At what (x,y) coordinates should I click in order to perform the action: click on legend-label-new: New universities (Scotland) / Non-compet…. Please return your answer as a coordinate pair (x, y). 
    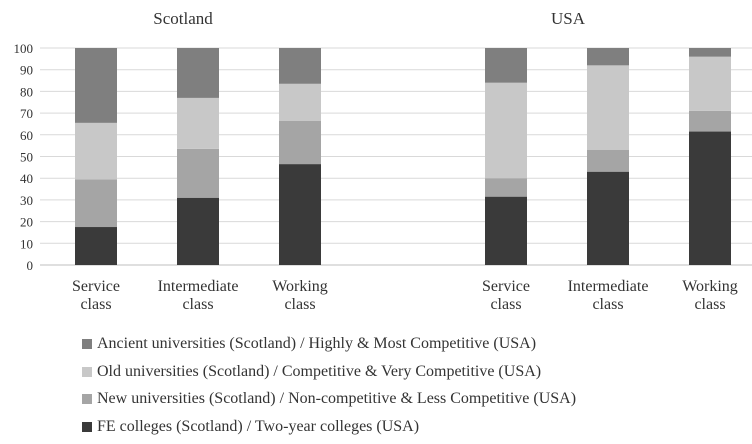
    Looking at the image, I should click on (337, 398).